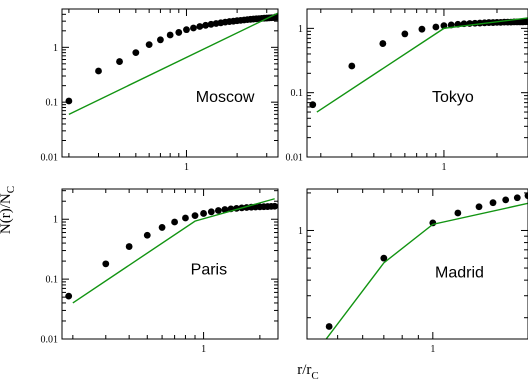 The image size is (528, 385). I want to click on y-axis-label-subscript: C, so click(11, 189).